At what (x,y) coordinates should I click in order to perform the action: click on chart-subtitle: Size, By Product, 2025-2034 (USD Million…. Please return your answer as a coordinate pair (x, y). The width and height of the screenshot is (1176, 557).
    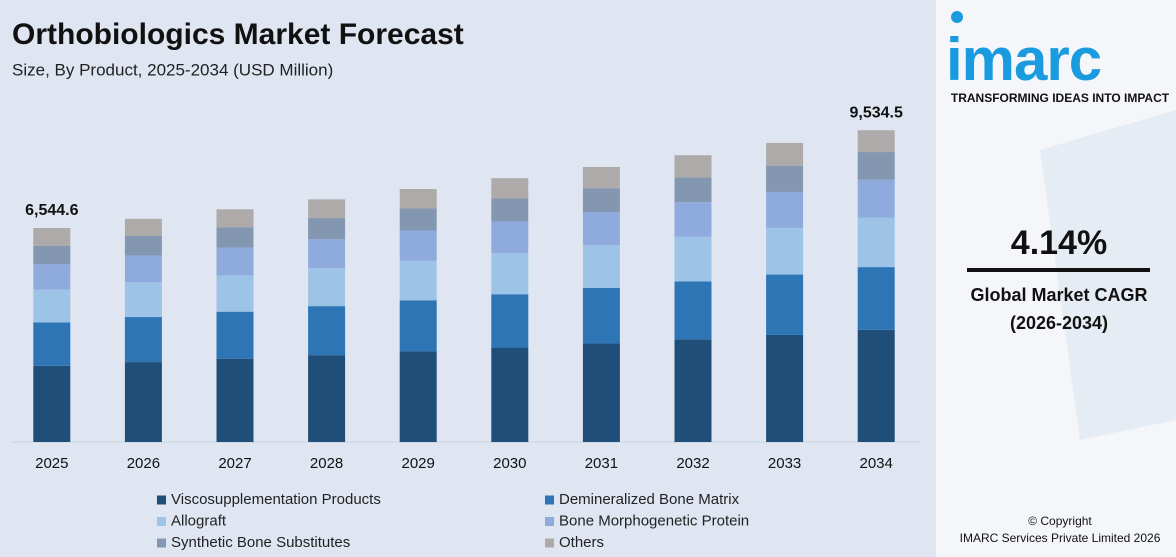
    Looking at the image, I should click on (172, 69).